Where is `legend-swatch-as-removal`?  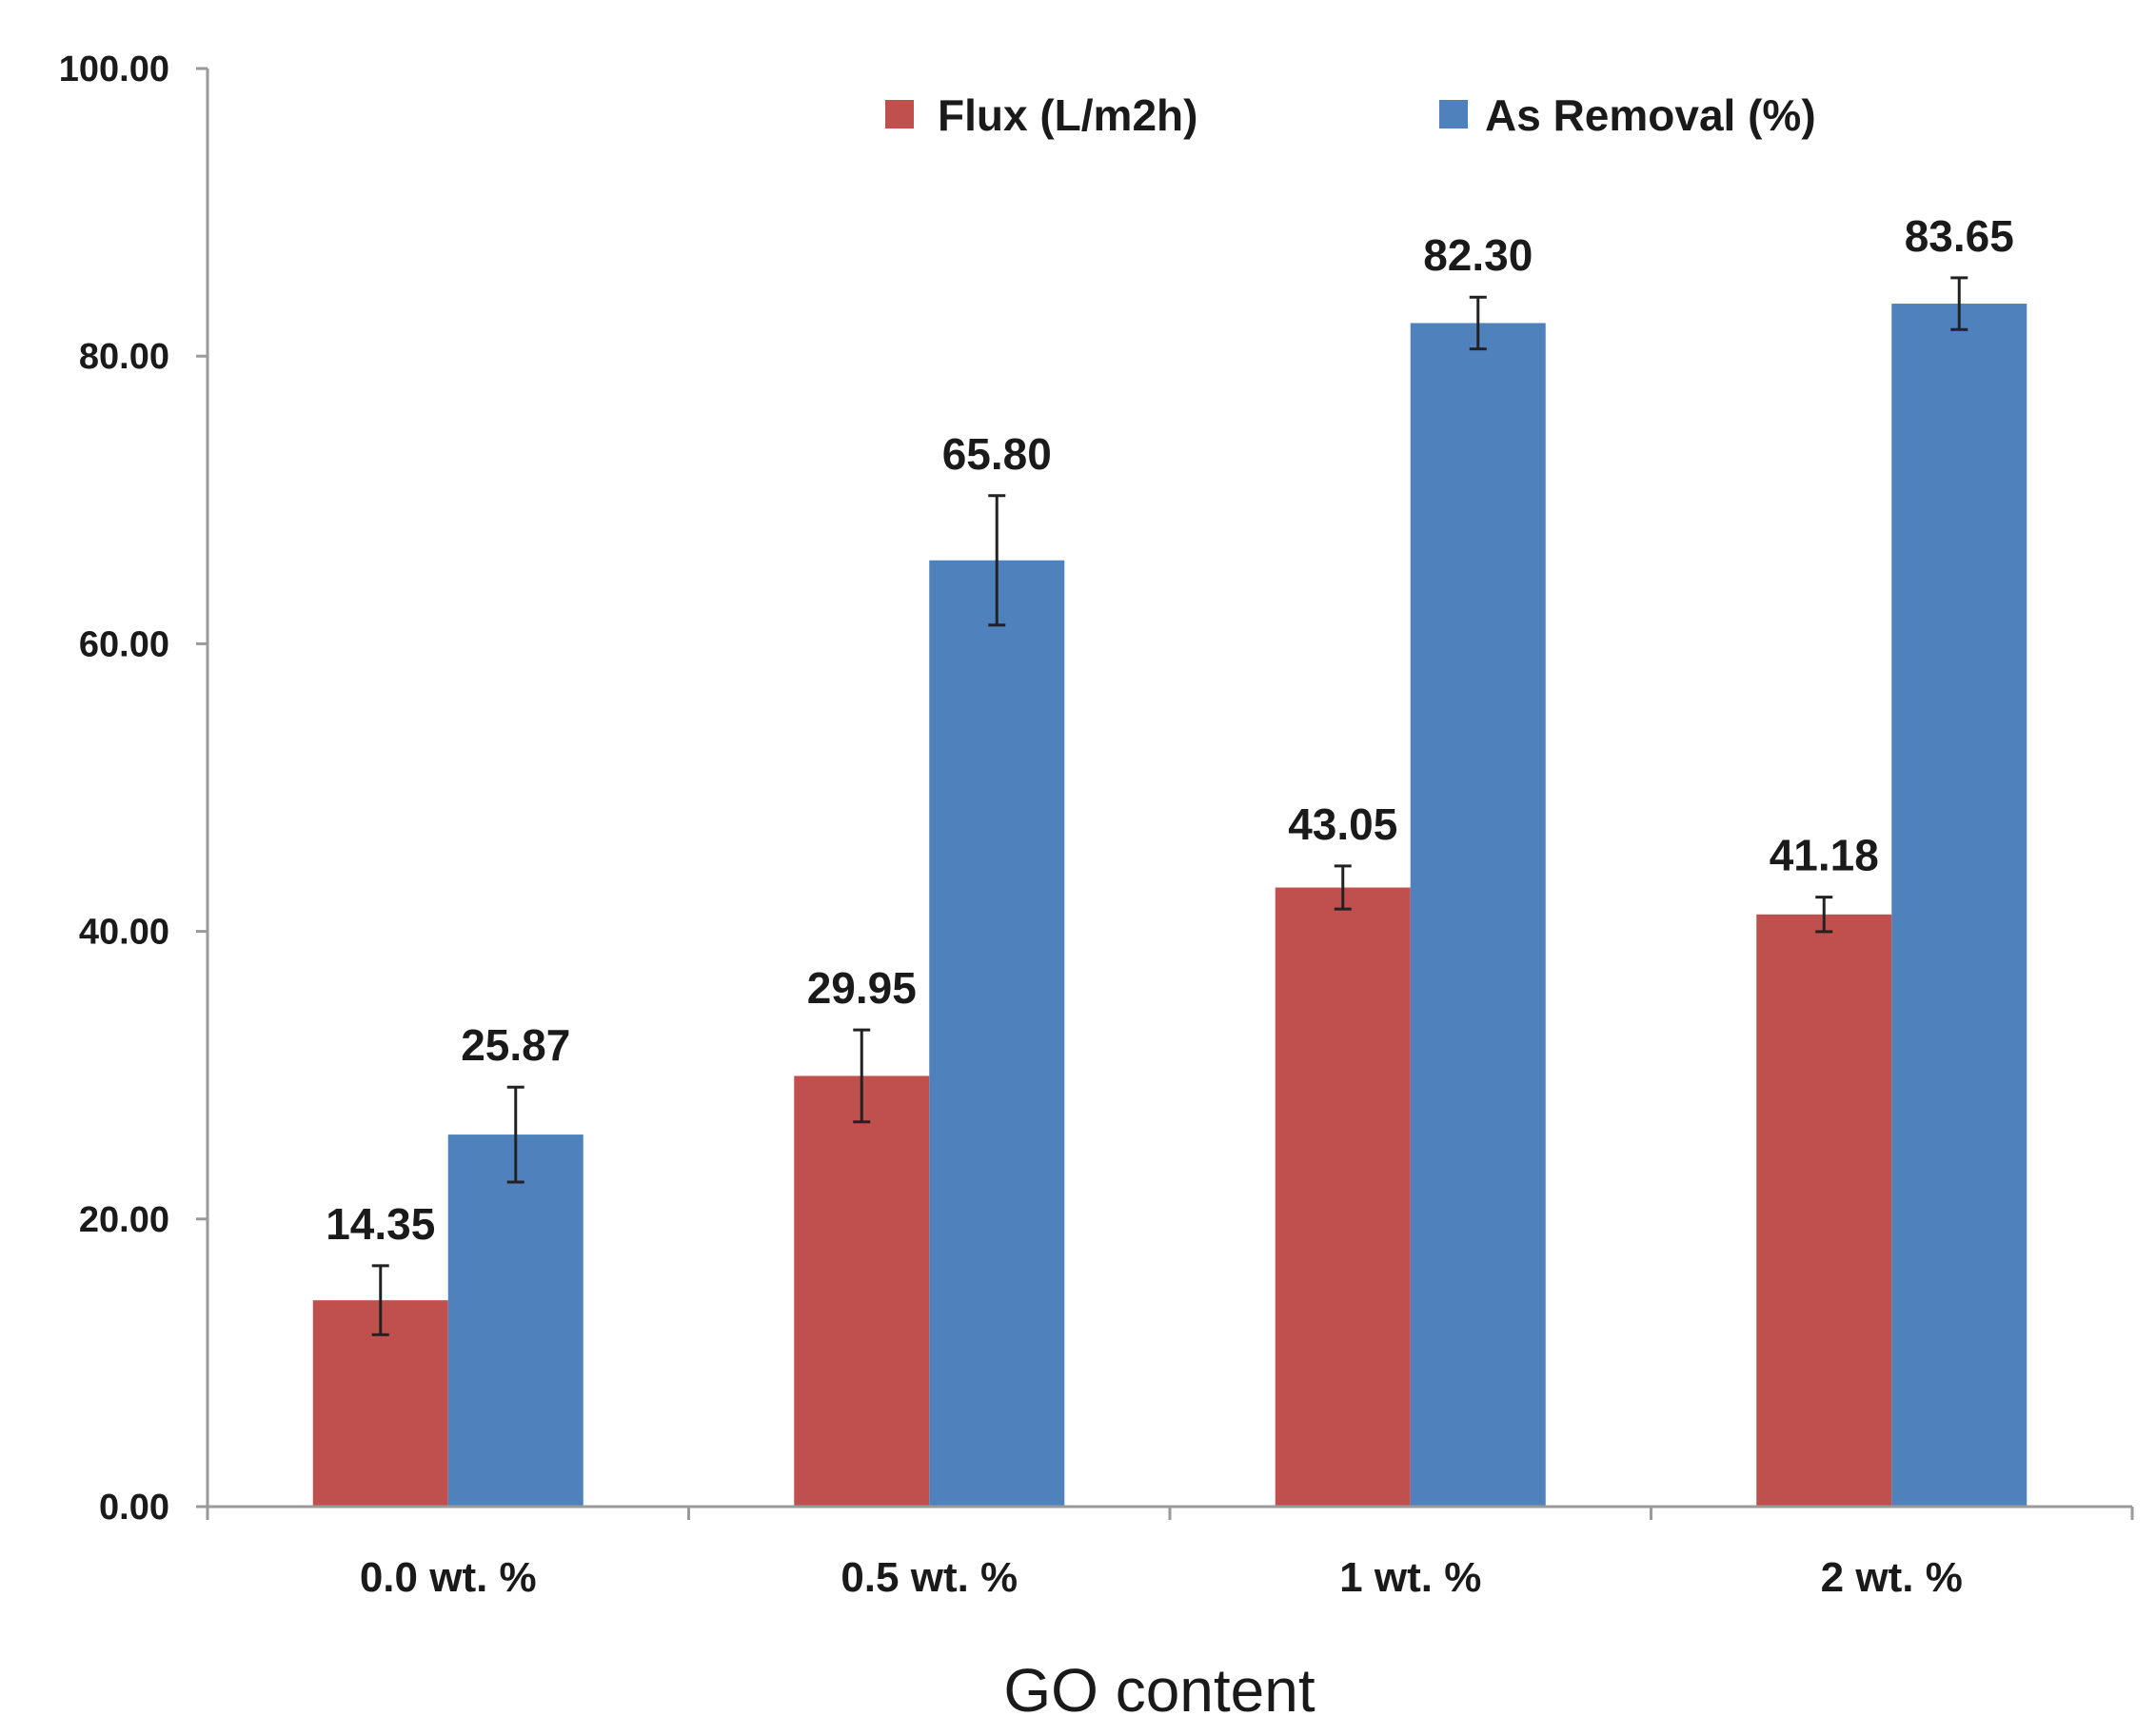 legend-swatch-as-removal is located at coordinates (1453, 114).